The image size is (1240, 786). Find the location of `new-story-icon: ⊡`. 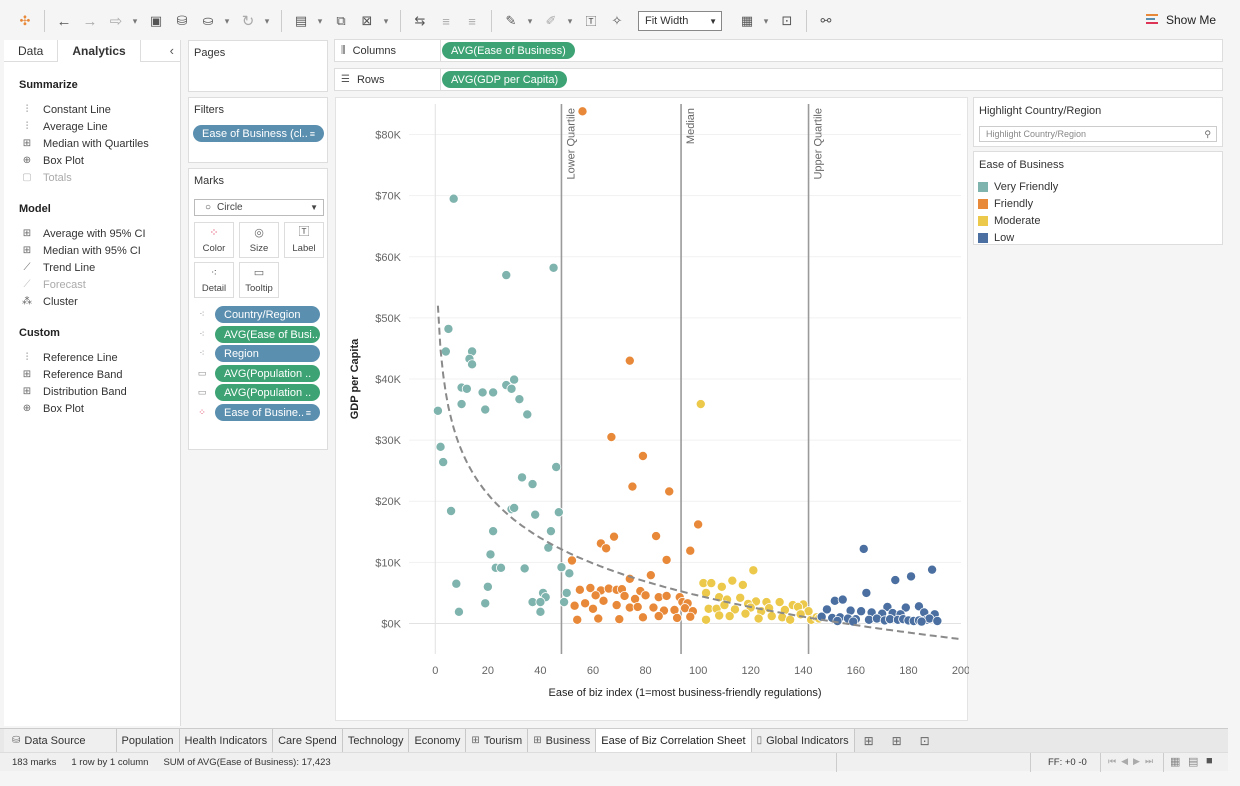

new-story-icon: ⊡ is located at coordinates (924, 740).